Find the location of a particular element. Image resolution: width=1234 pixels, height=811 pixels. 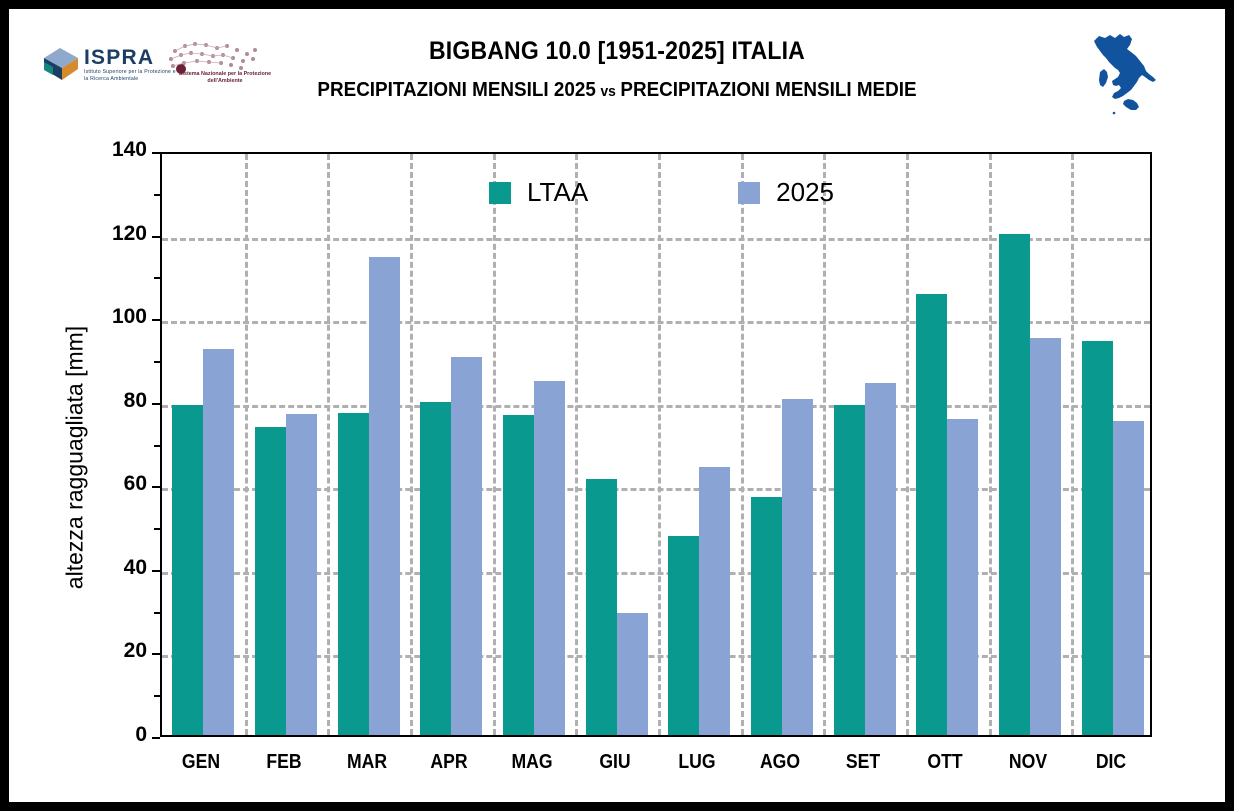

chart-legend: LTAA 2025 is located at coordinates (661, 192).